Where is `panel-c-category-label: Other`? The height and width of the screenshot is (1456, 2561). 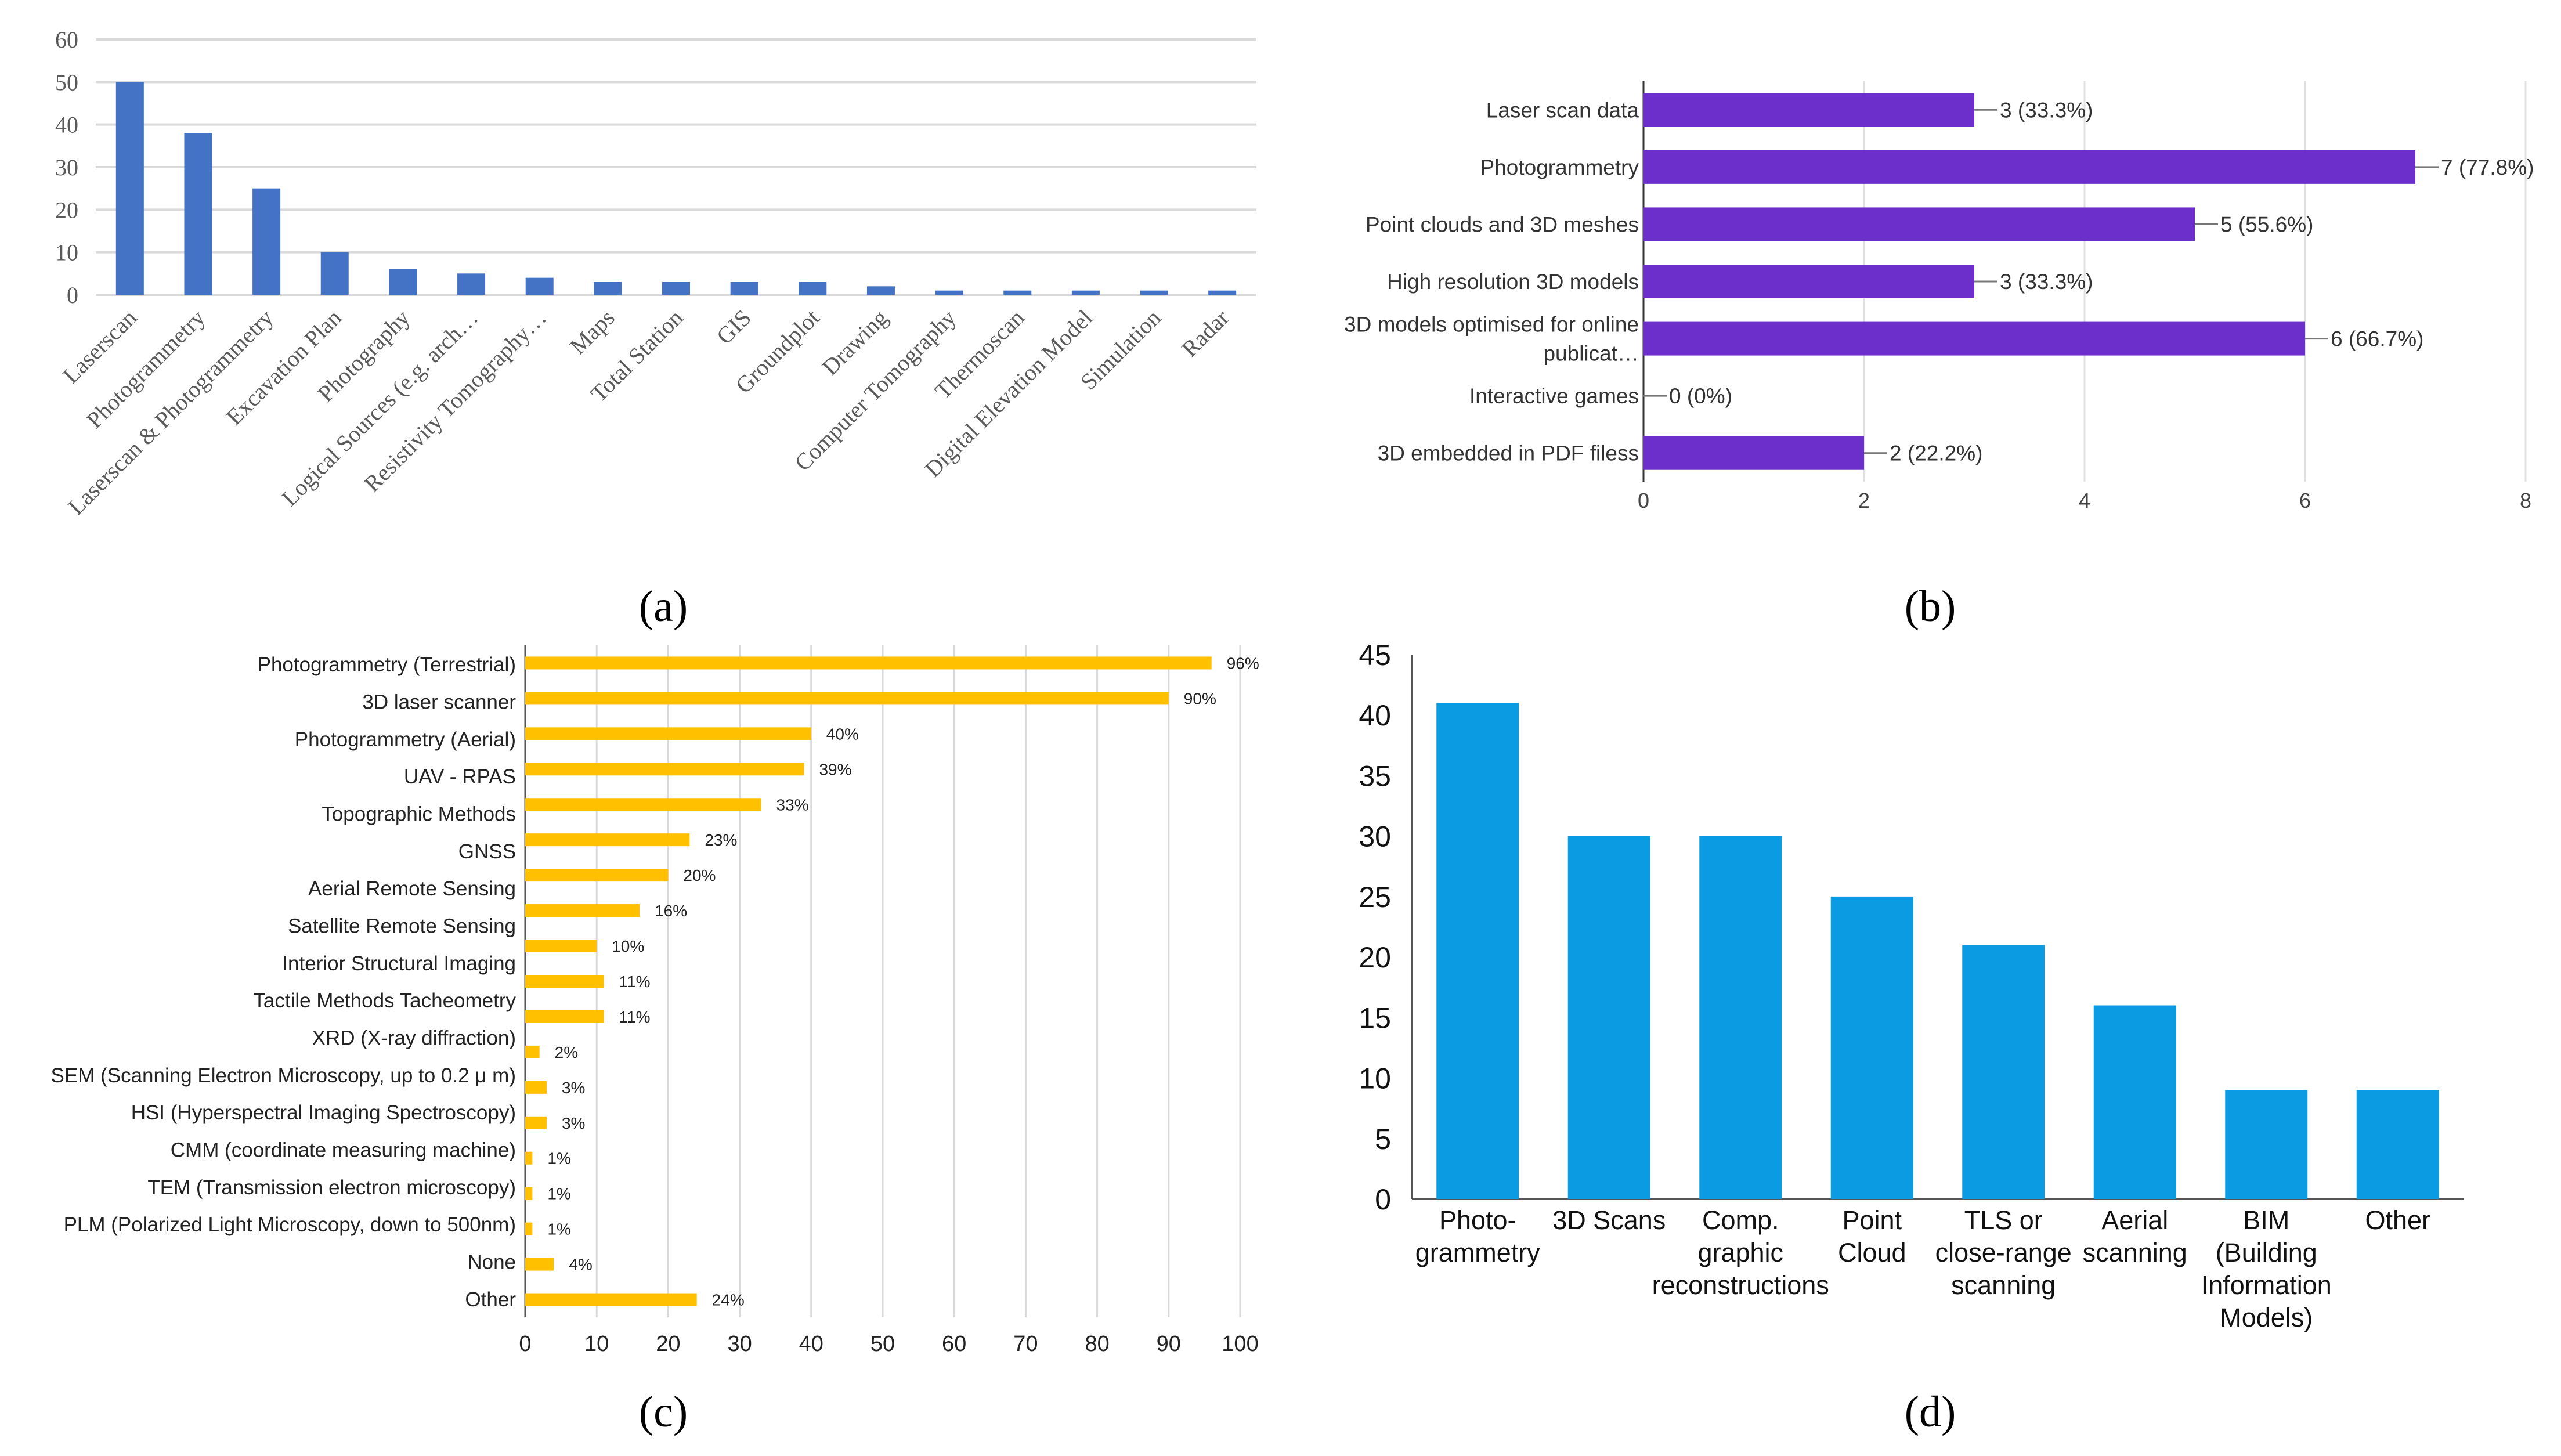
panel-c-category-label: Other is located at coordinates (491, 1299).